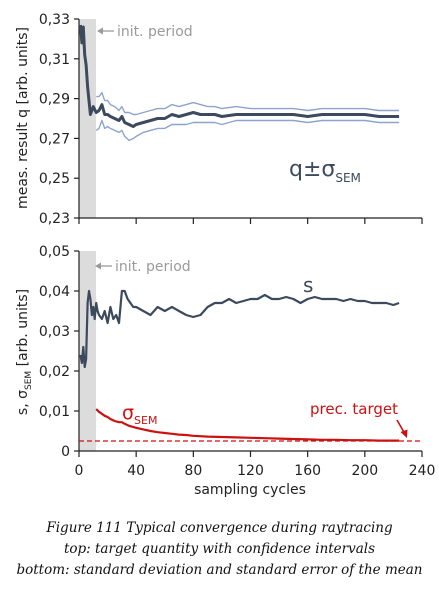  What do you see at coordinates (248, 103) in the screenshot?
I see `top-series-upper` at bounding box center [248, 103].